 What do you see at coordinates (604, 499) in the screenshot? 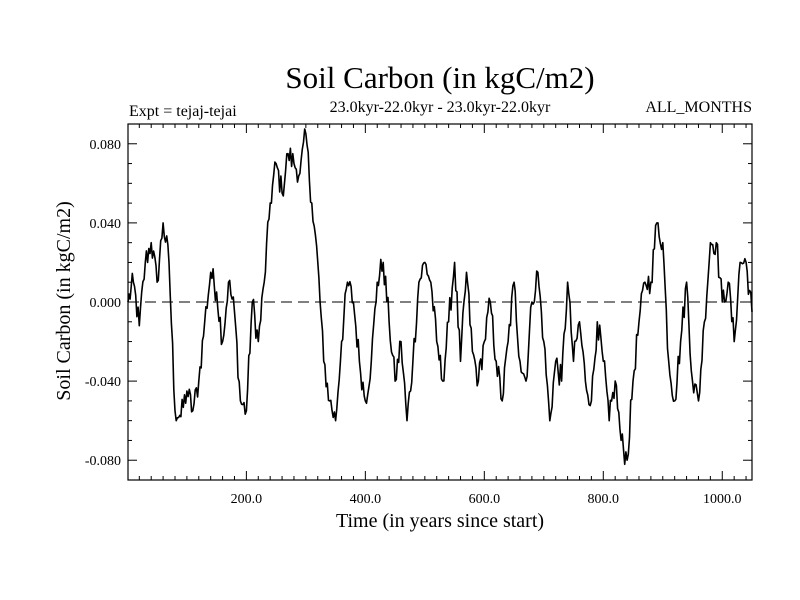
I see `x-tick-label: 800.0` at bounding box center [604, 499].